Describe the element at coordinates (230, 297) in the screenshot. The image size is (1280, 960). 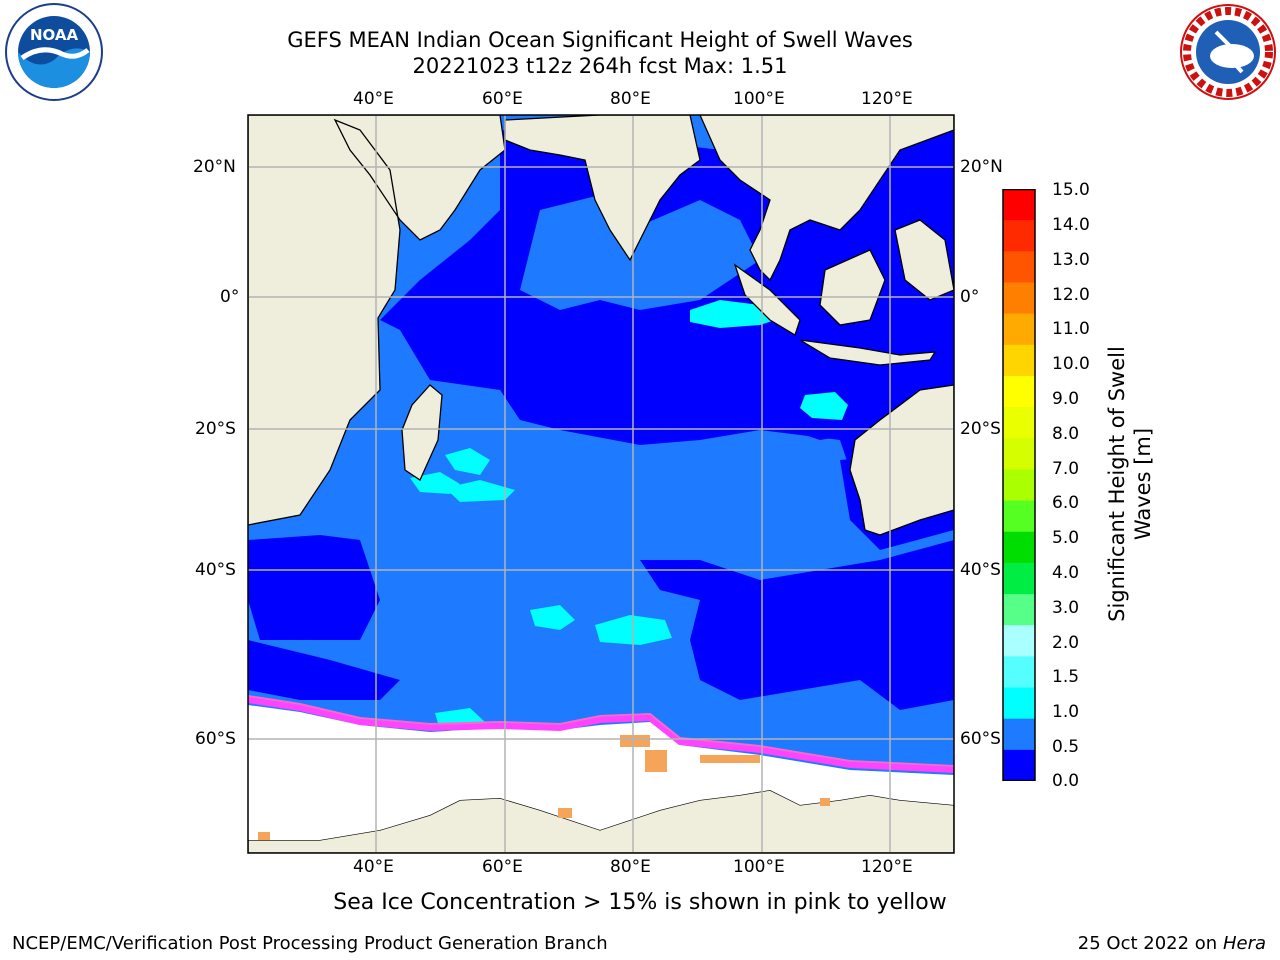
I see `lat-label-left-0: 0°` at that location.